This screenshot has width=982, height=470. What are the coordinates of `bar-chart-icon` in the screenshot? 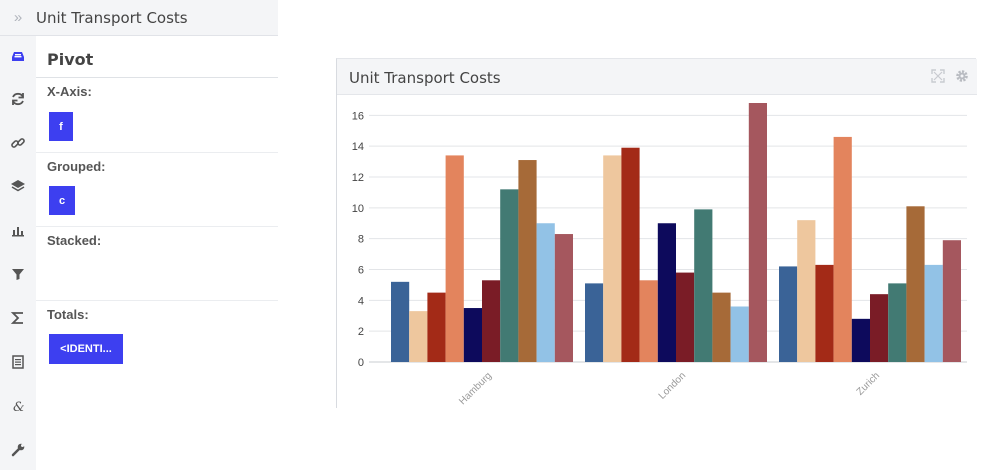 It's located at (18, 230).